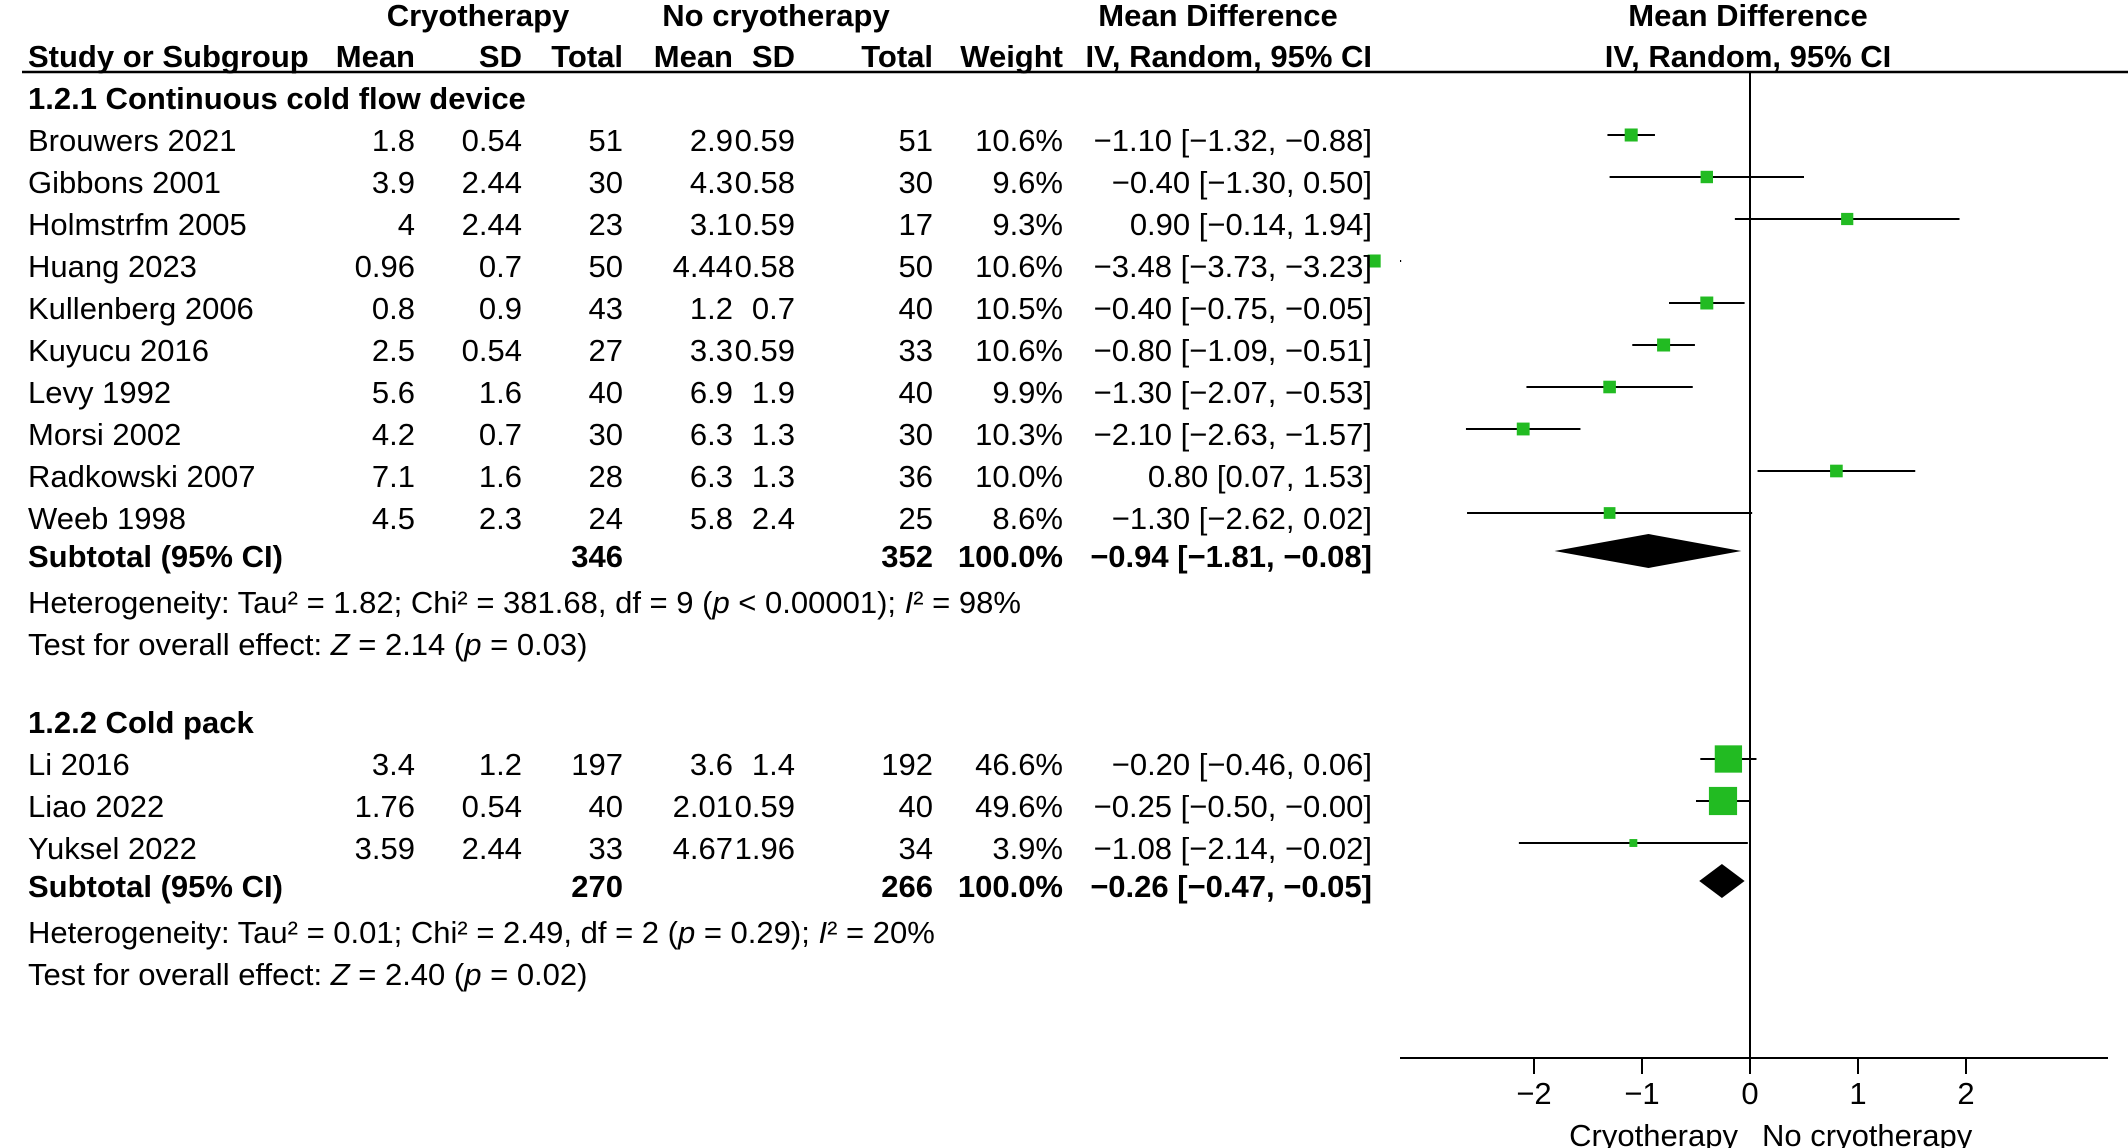 The height and width of the screenshot is (1148, 2128). I want to click on cryo-mean: 0.8, so click(393, 308).